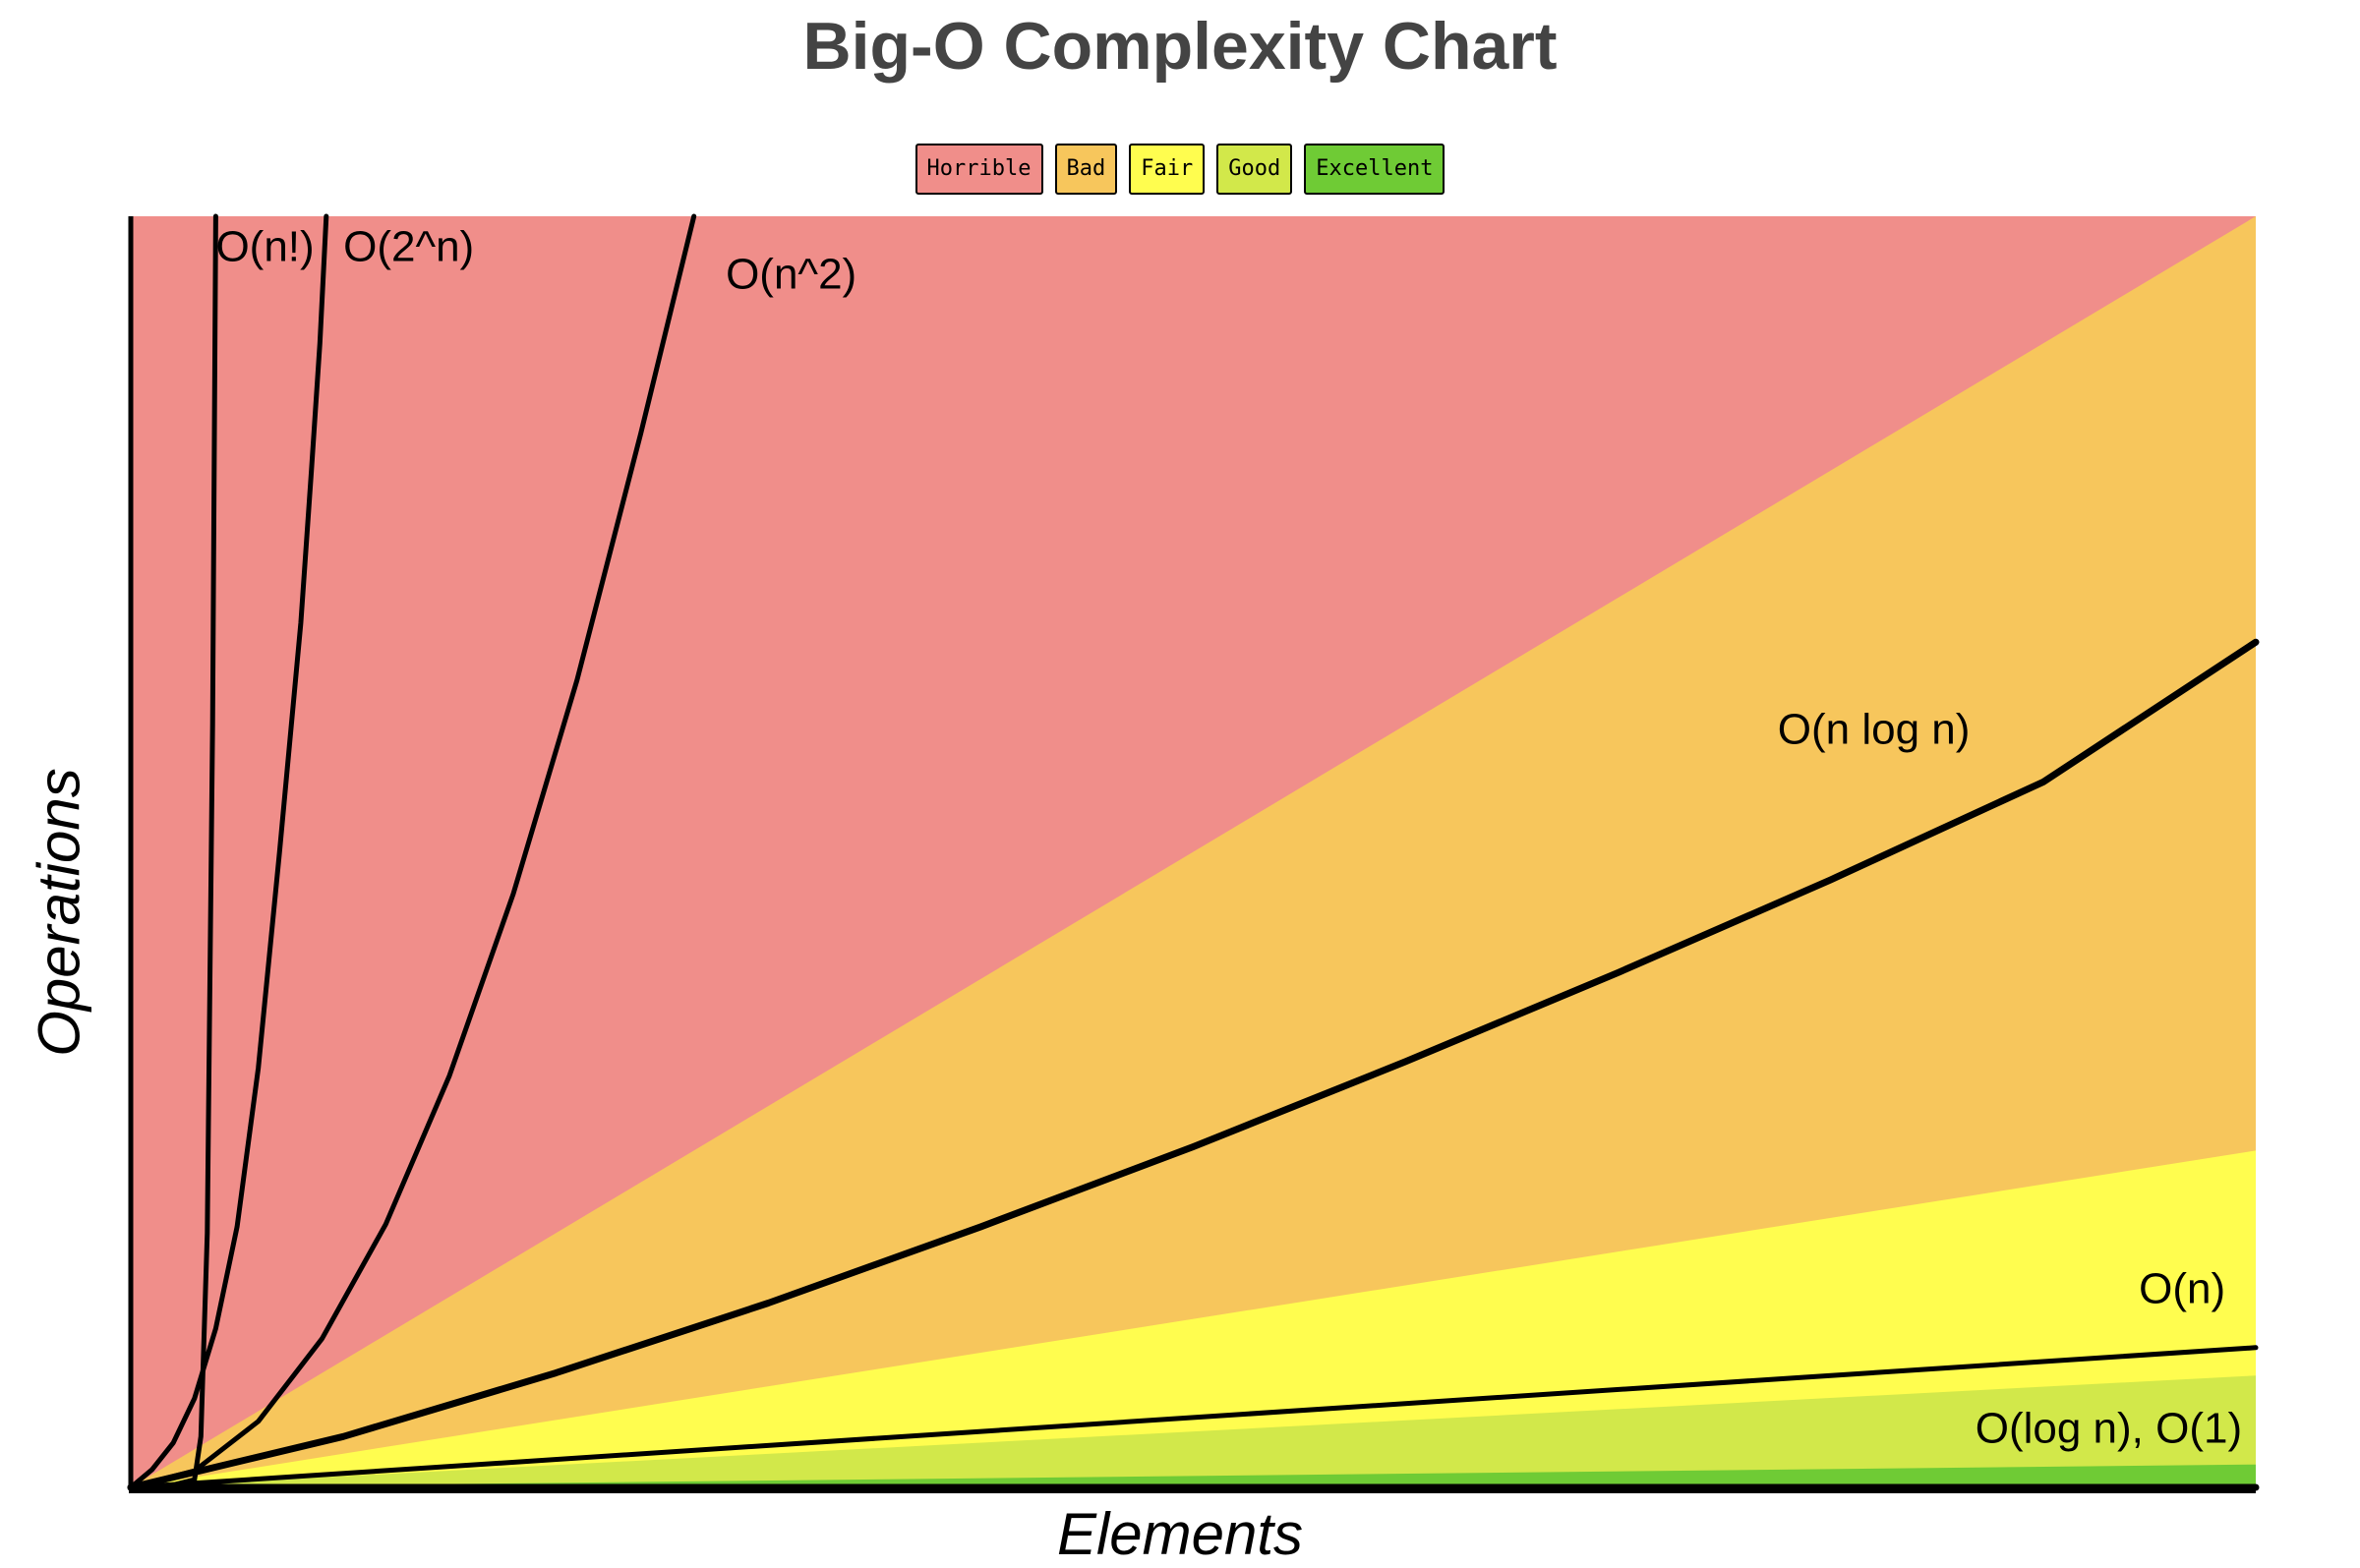 The width and height of the screenshot is (2360, 1568). Describe the element at coordinates (1193, 1475) in the screenshot. I see `region-excellent` at that location.